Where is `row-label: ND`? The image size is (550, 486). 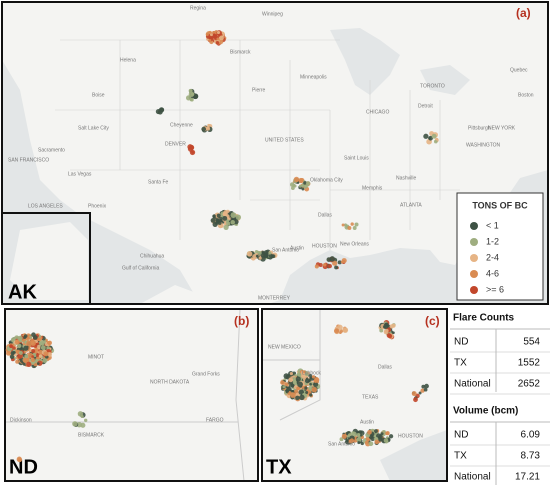 row-label: ND is located at coordinates (461, 342).